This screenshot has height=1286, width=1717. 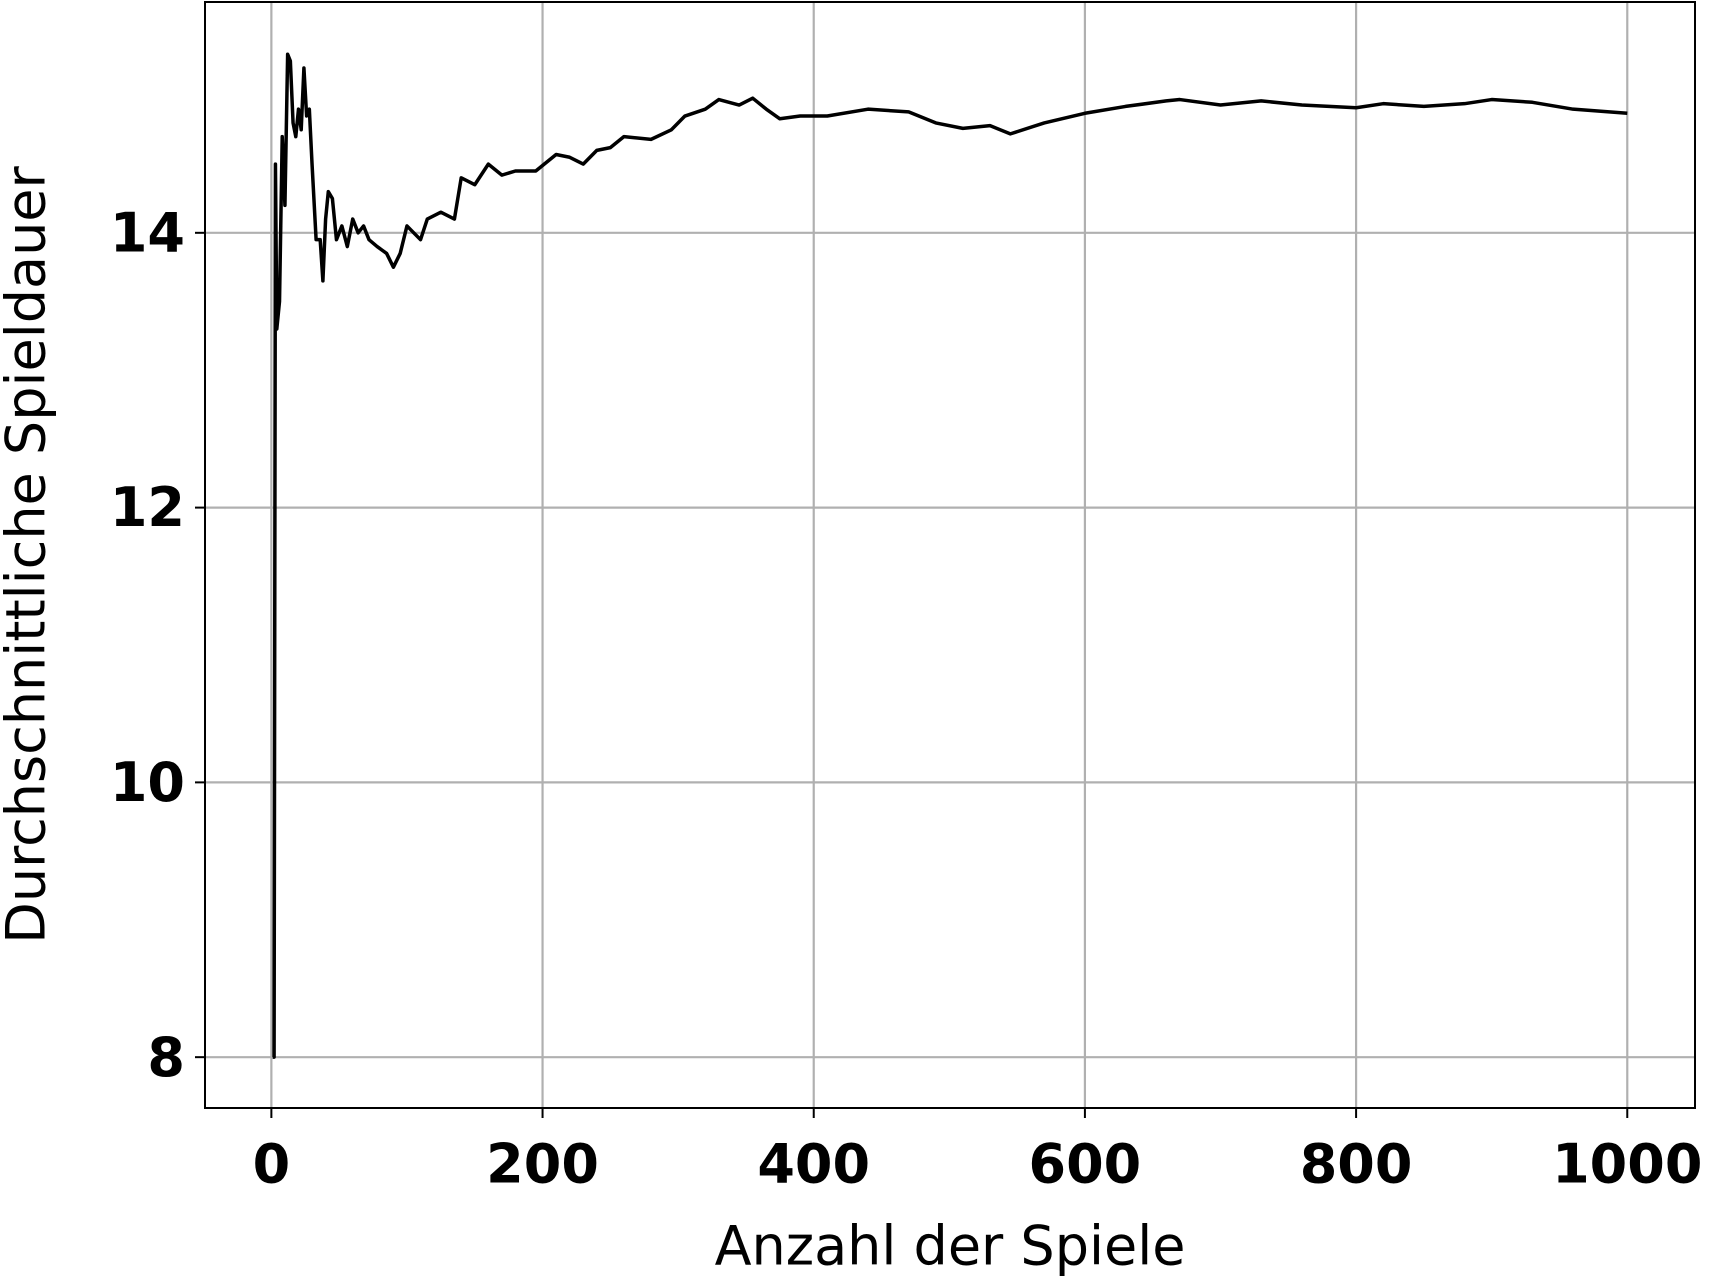 What do you see at coordinates (1356, 1164) in the screenshot?
I see `x-tick-label: 800` at bounding box center [1356, 1164].